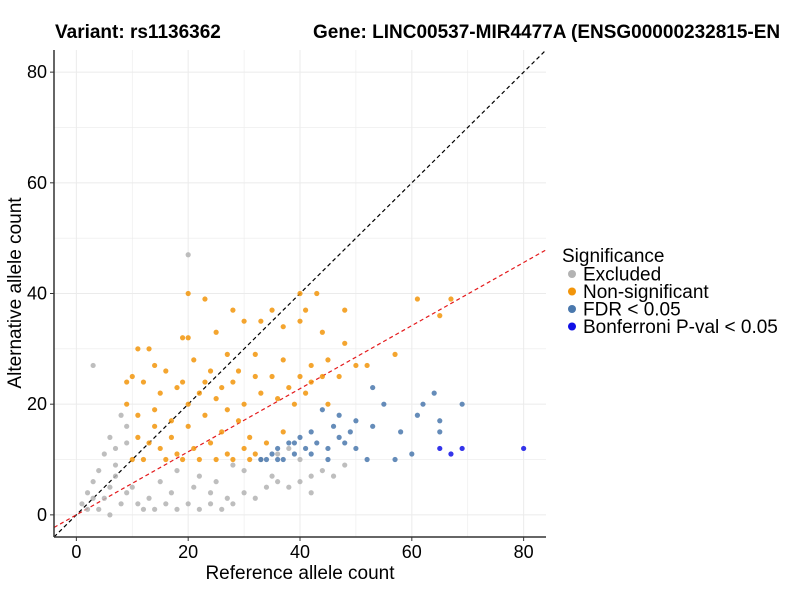 The image size is (800, 600). What do you see at coordinates (622, 275) in the screenshot?
I see `legend-item-label: Excluded` at bounding box center [622, 275].